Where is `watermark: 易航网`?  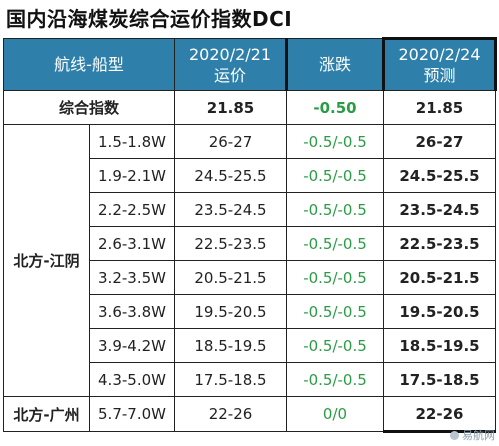
watermark: 易航网 is located at coordinates (472, 435).